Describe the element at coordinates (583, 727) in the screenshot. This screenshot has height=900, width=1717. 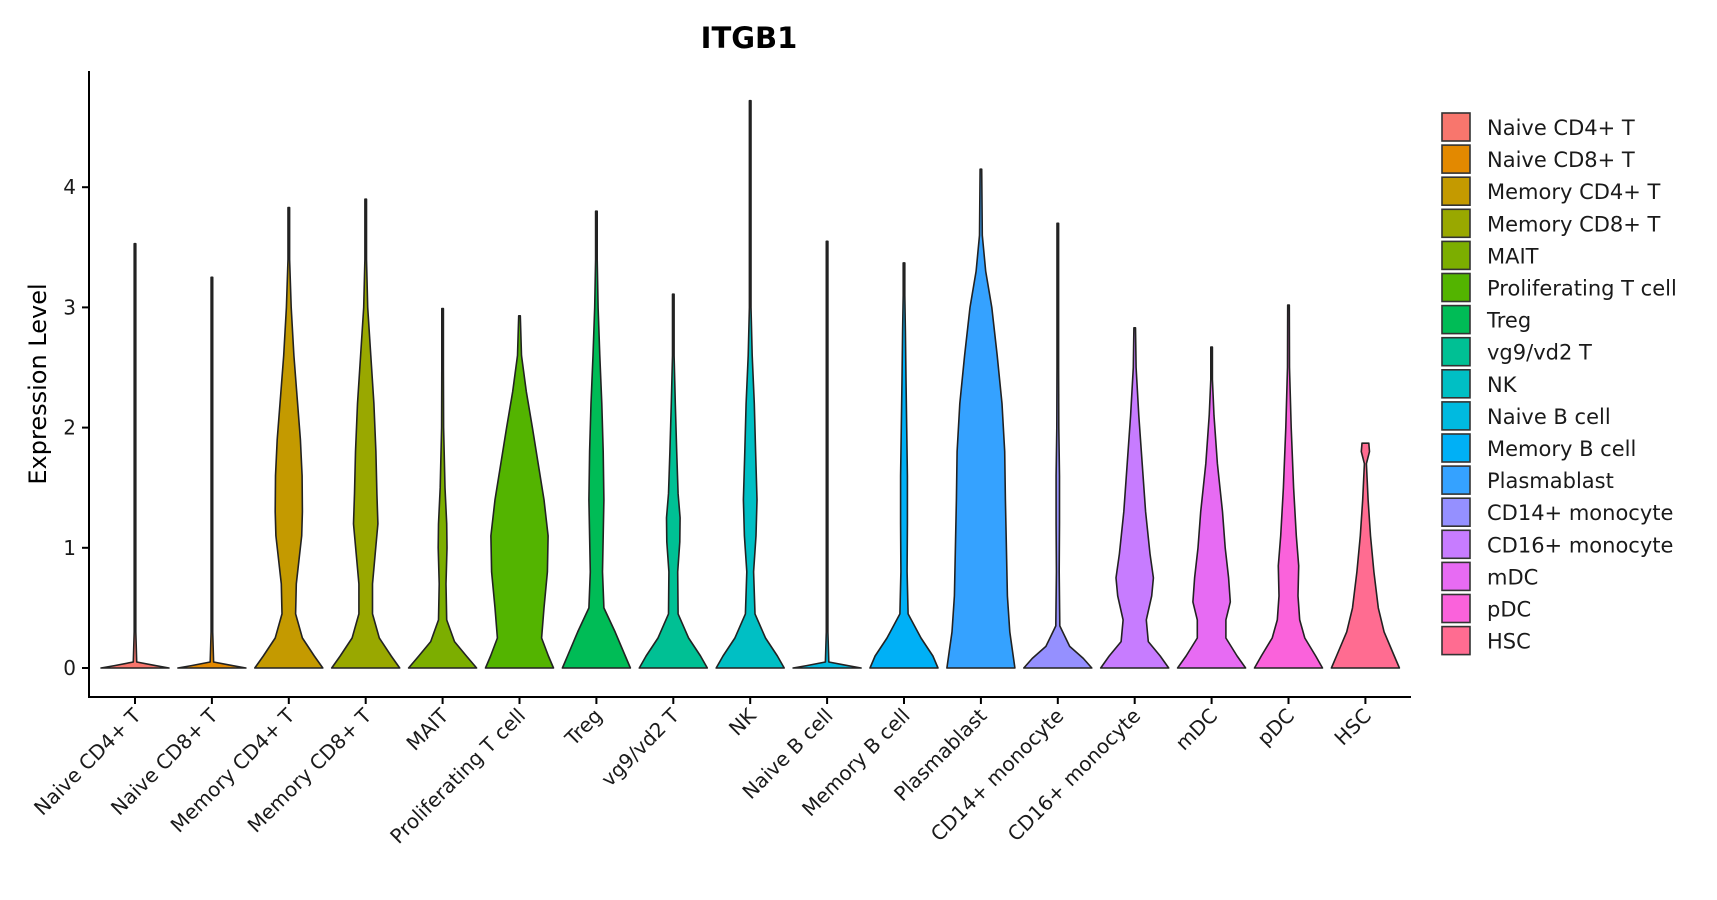
I see `x-tick-label-treg: Treg` at that location.